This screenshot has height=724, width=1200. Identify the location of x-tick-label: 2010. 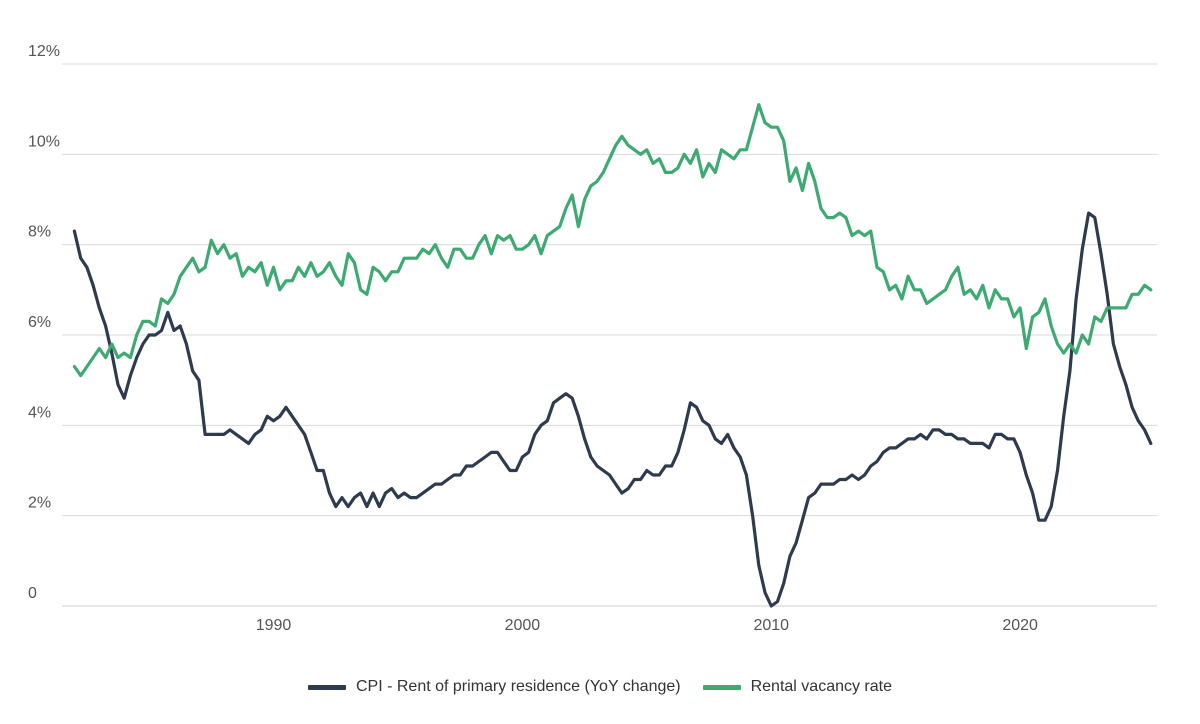
(771, 625).